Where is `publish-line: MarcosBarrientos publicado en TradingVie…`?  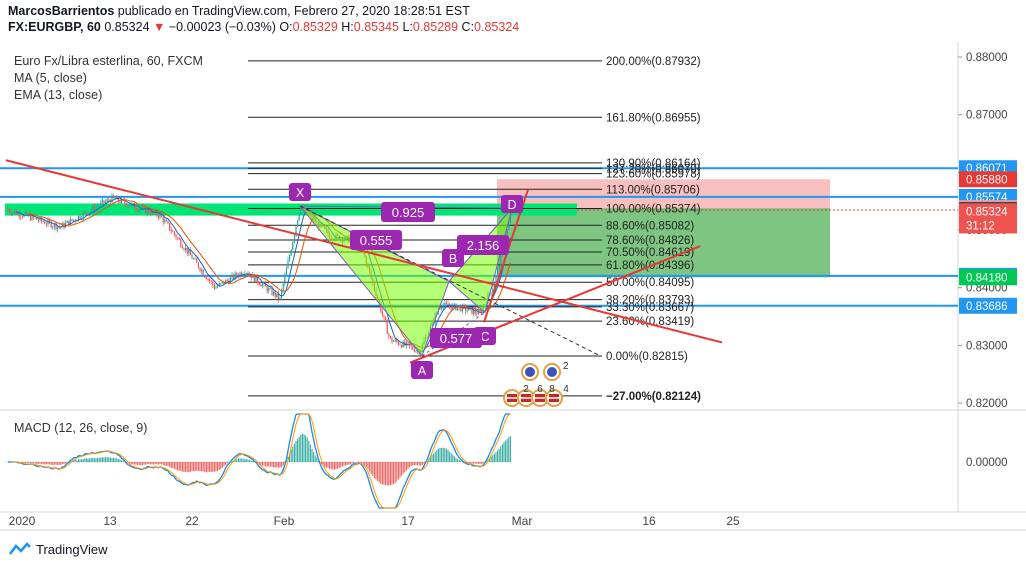
publish-line: MarcosBarrientos publicado en TradingVie… is located at coordinates (239, 11).